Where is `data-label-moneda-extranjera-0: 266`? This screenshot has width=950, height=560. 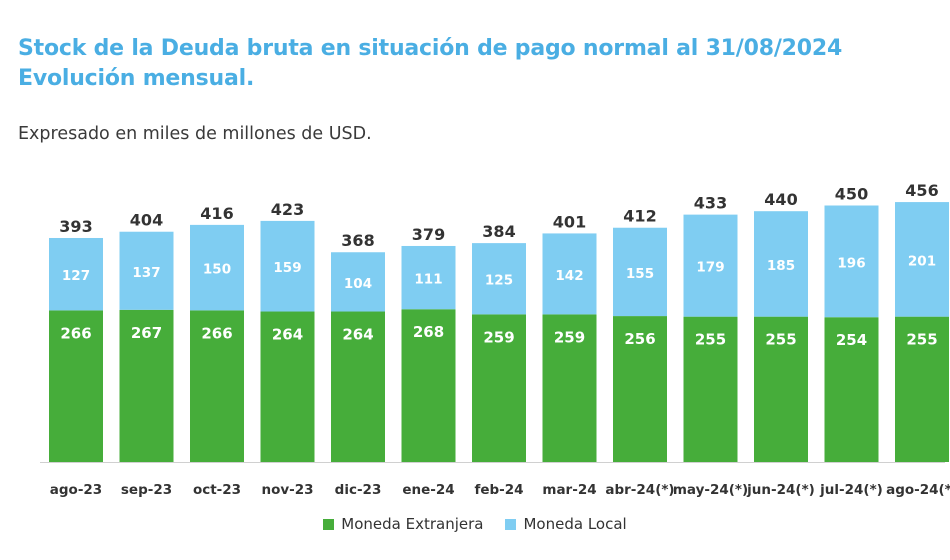 data-label-moneda-extranjera-0: 266 is located at coordinates (75, 333).